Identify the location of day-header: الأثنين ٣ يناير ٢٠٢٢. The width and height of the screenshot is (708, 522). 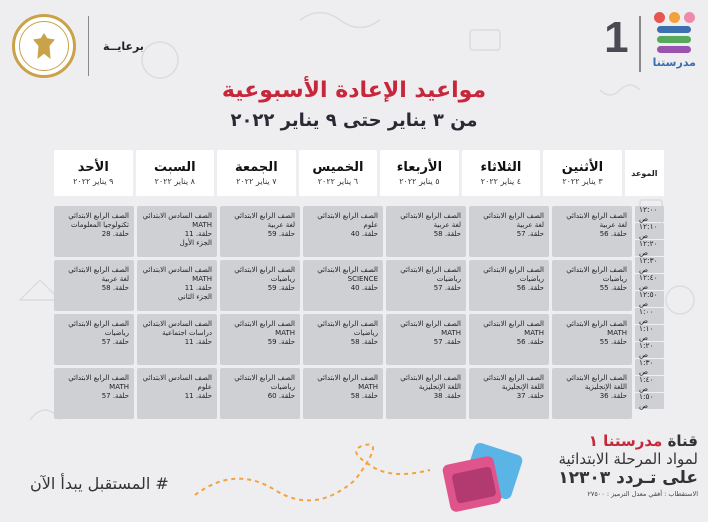
(582, 173).